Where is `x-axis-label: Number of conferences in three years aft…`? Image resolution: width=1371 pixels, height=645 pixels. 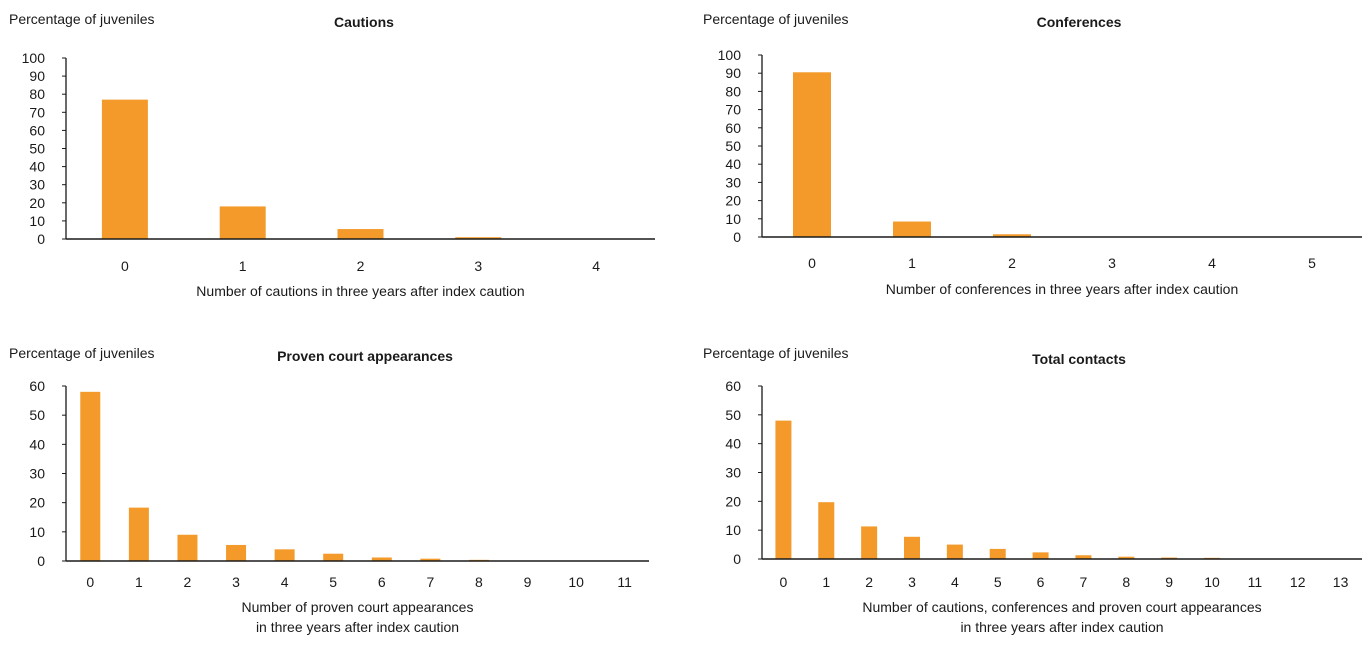 x-axis-label: Number of conferences in three years aft… is located at coordinates (1062, 289).